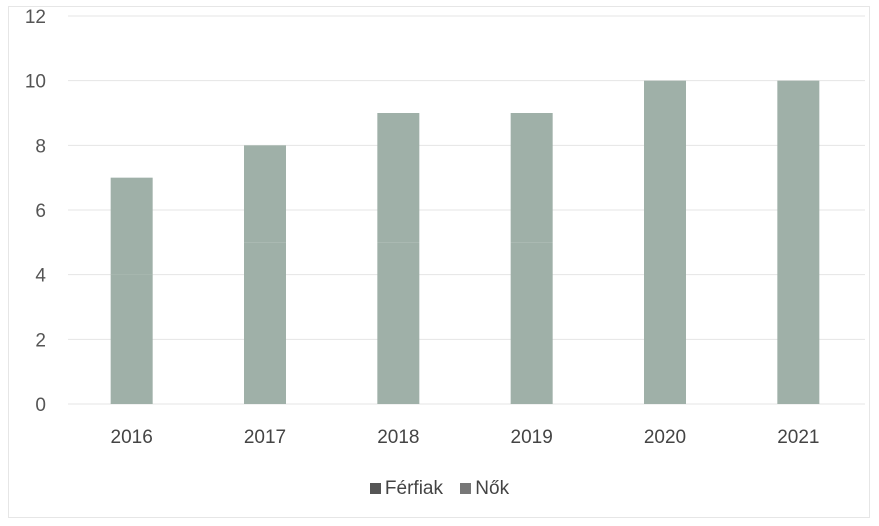  I want to click on bar-2017-nok, so click(265, 194).